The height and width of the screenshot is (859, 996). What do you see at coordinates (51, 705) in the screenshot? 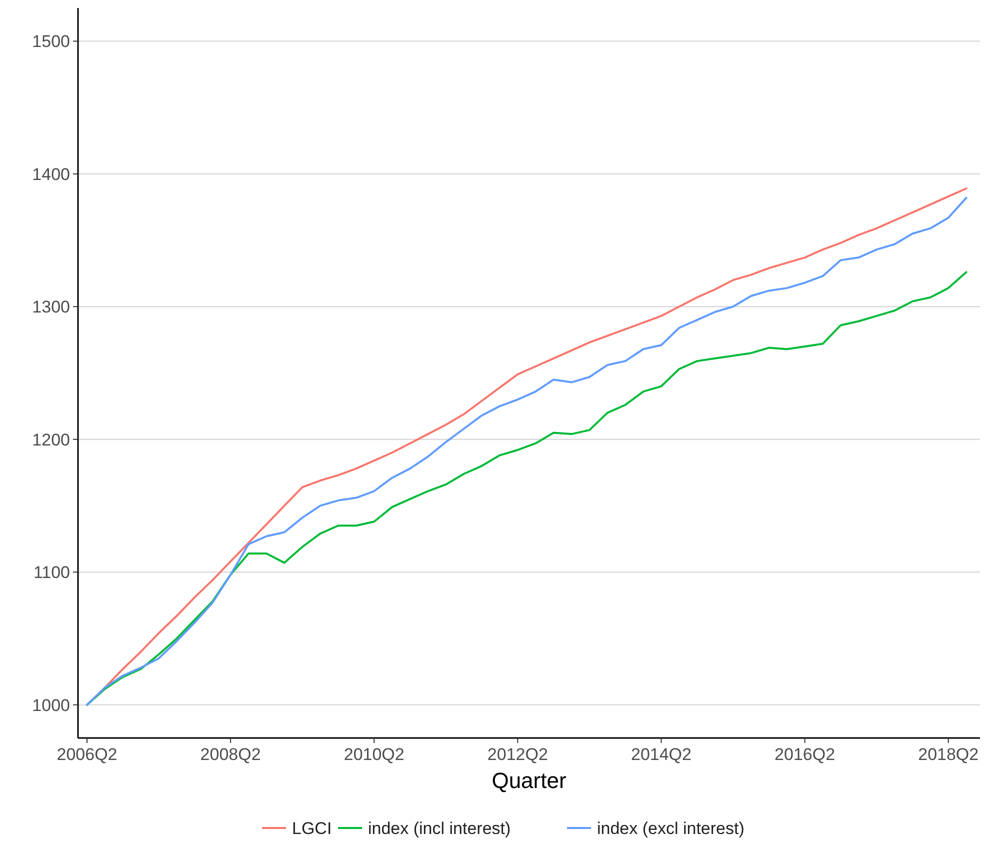
I see `y-tick-label: 1000` at bounding box center [51, 705].